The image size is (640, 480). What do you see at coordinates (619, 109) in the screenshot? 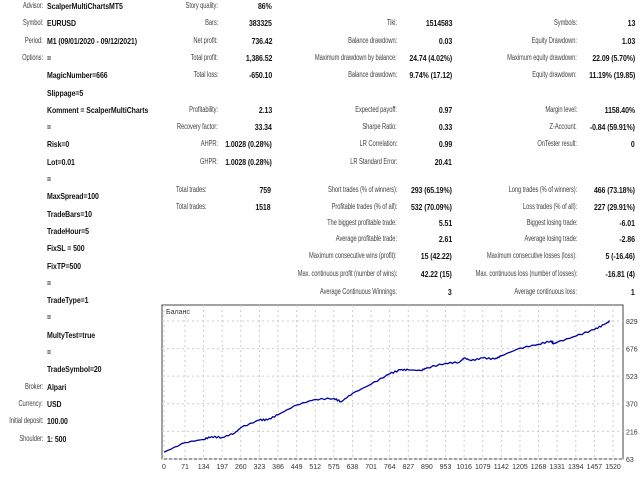
I see `stat-value: 1158.40%` at bounding box center [619, 109].